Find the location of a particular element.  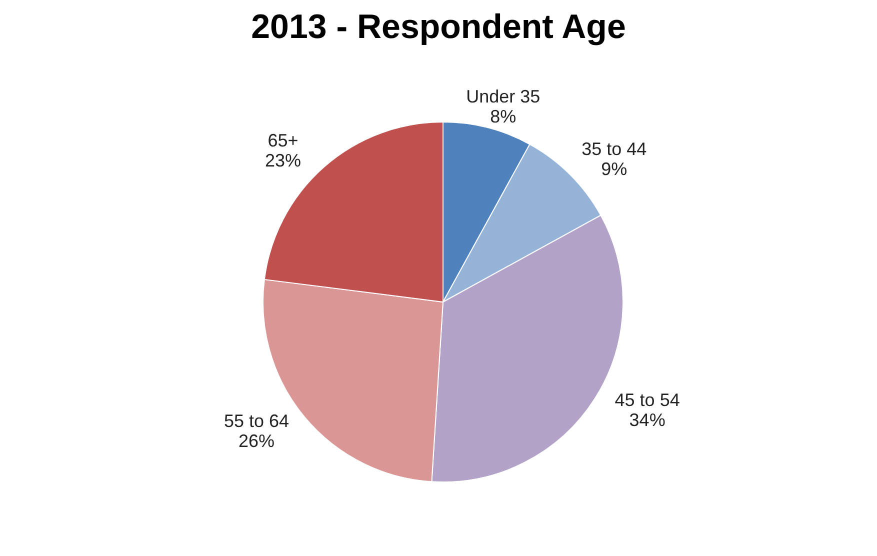

slice-label: 35 to 44 is located at coordinates (614, 149).